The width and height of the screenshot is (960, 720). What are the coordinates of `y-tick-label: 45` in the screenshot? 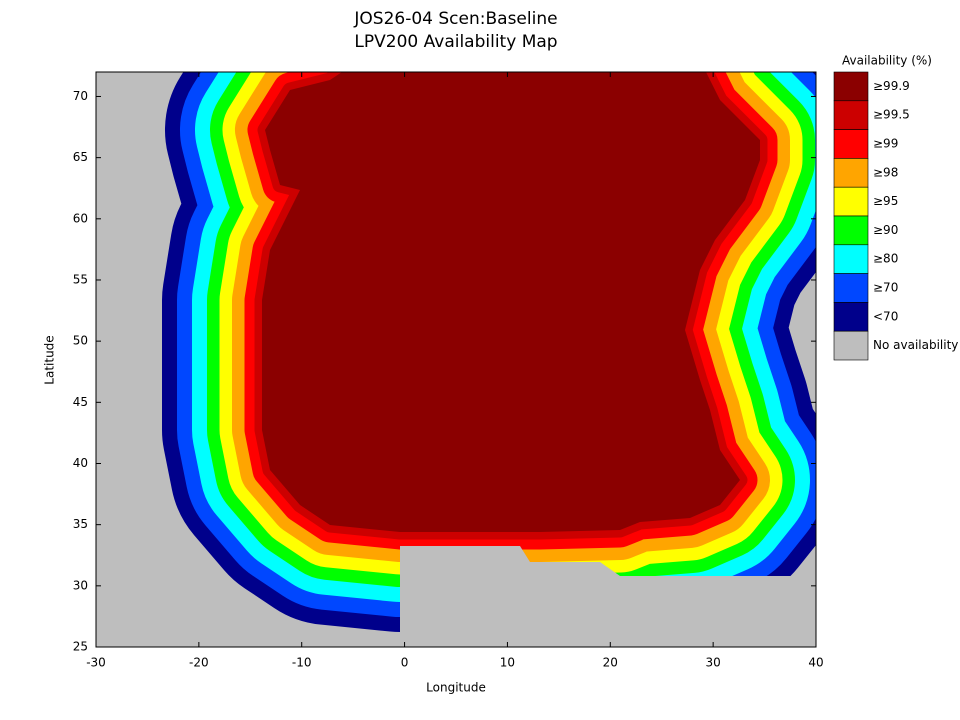 It's located at (80, 402).